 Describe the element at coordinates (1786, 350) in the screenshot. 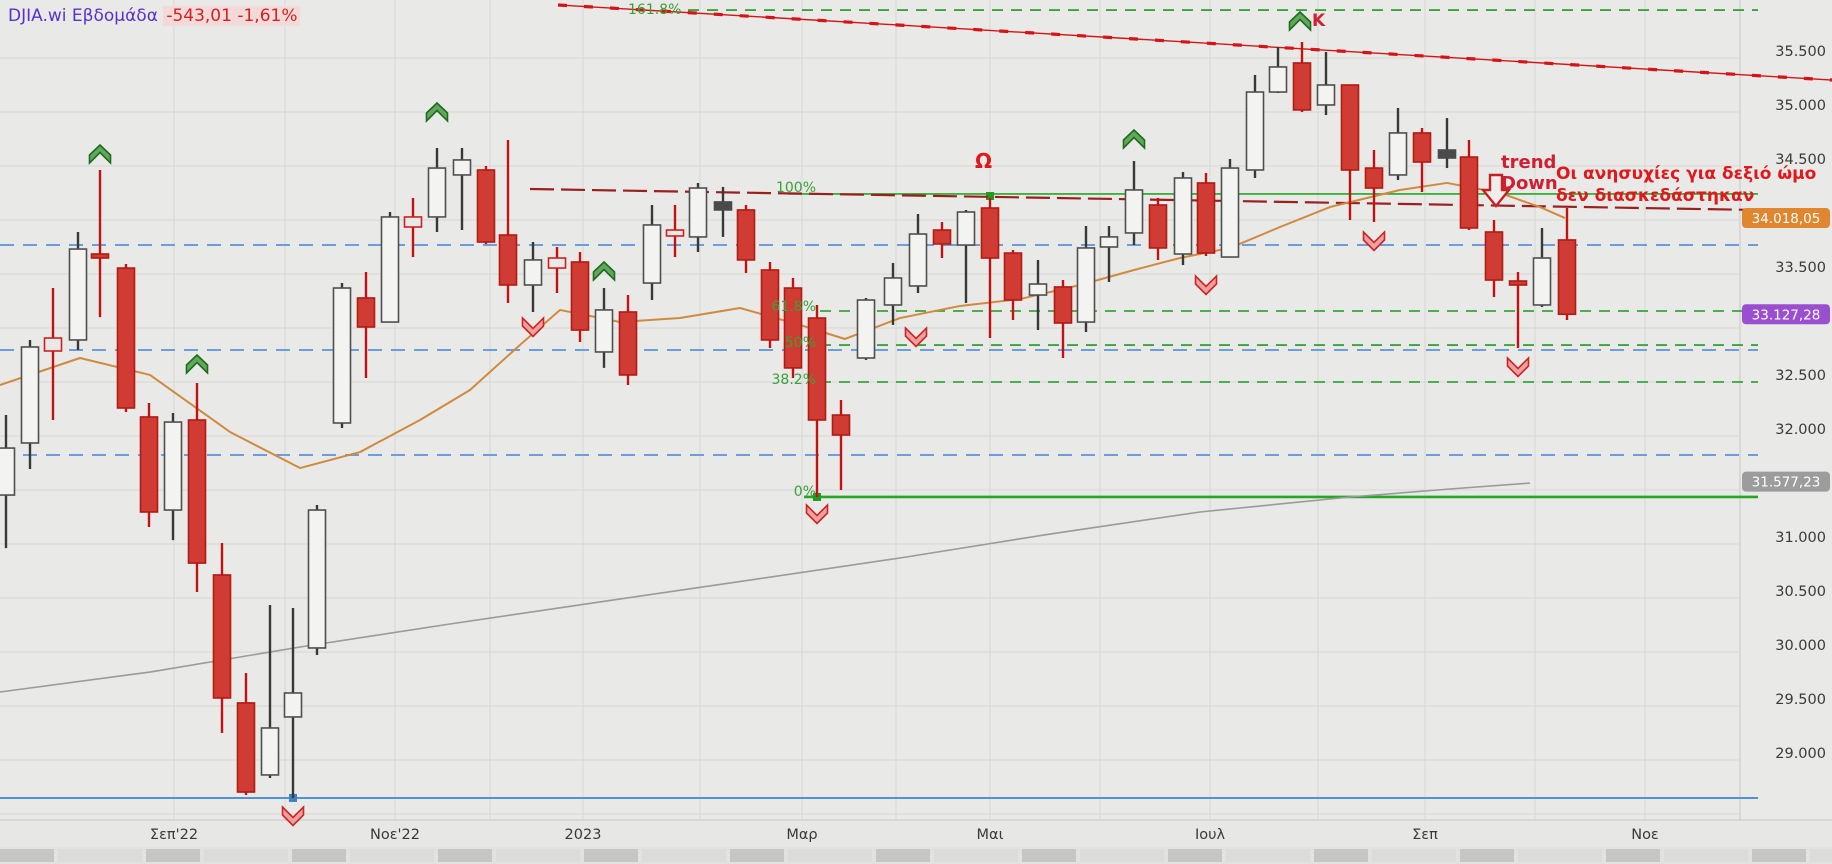

I see `price-badges: 34.018,05 33.127,28 31.577,23` at that location.